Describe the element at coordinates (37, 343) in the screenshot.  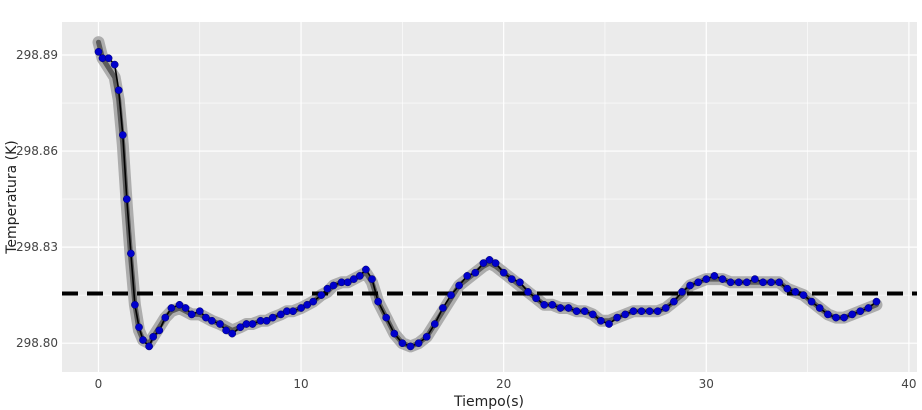
I see `y-tick-label: 298.80` at that location.